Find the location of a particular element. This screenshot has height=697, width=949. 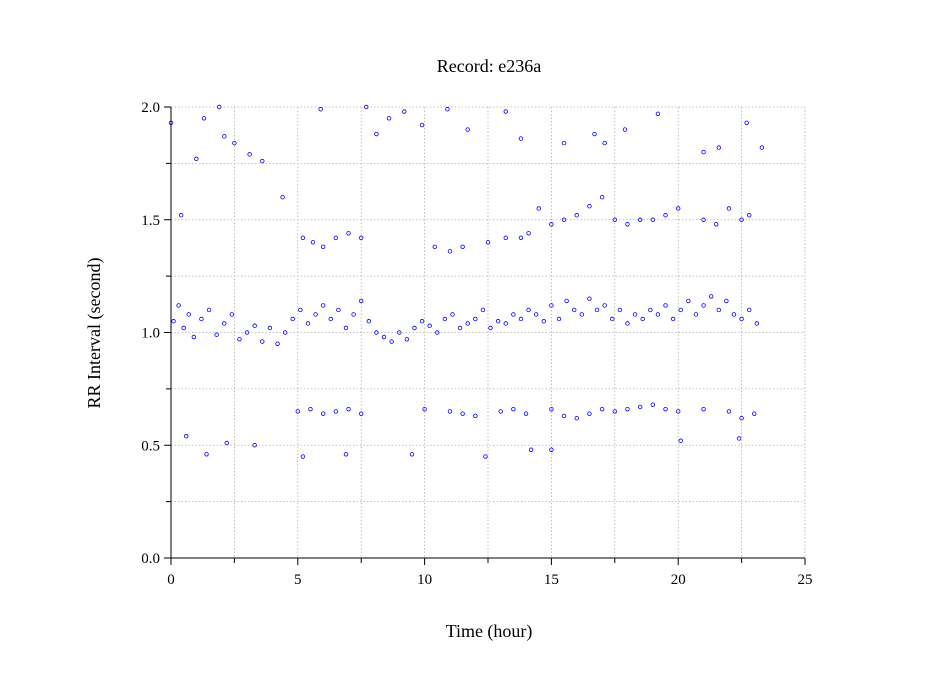

x-tick-label: 15 is located at coordinates (551, 580).